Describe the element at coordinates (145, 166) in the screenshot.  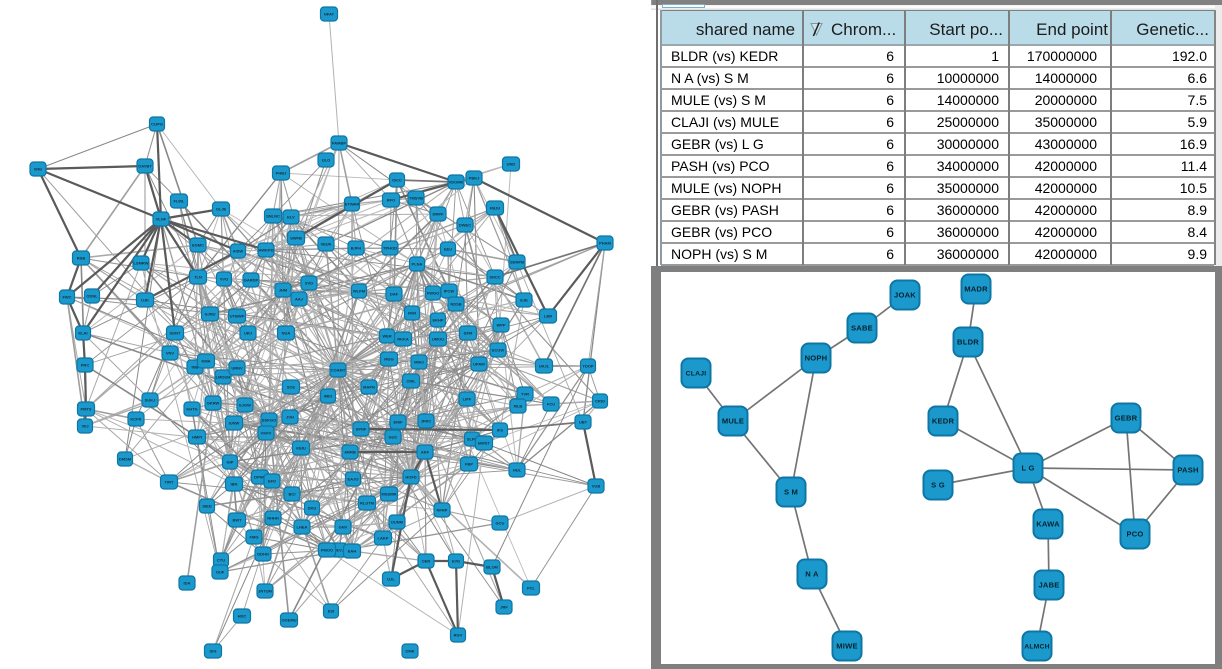
I see `svg-text: OAVBT` at that location.